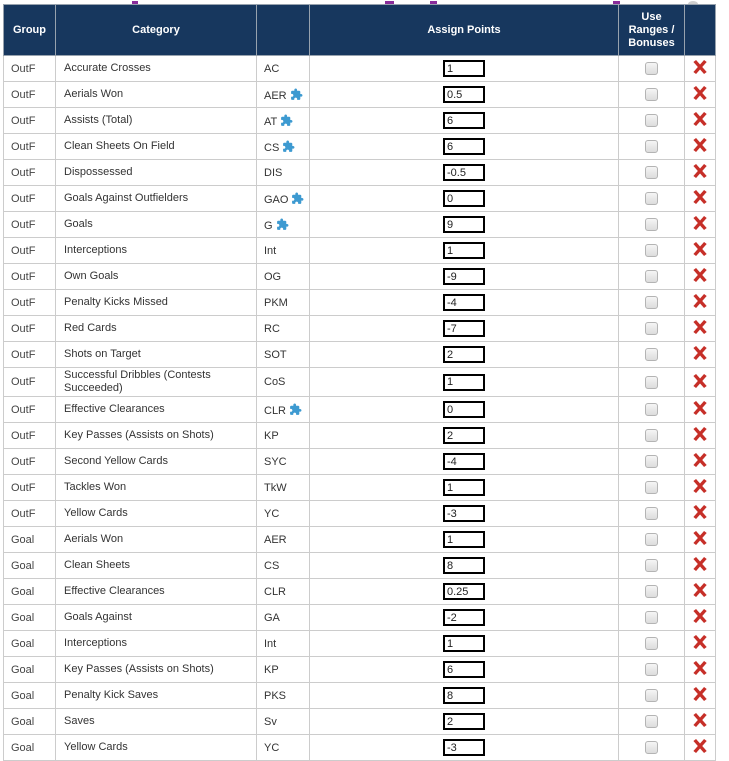  I want to click on group-cell: Goal, so click(29, 747).